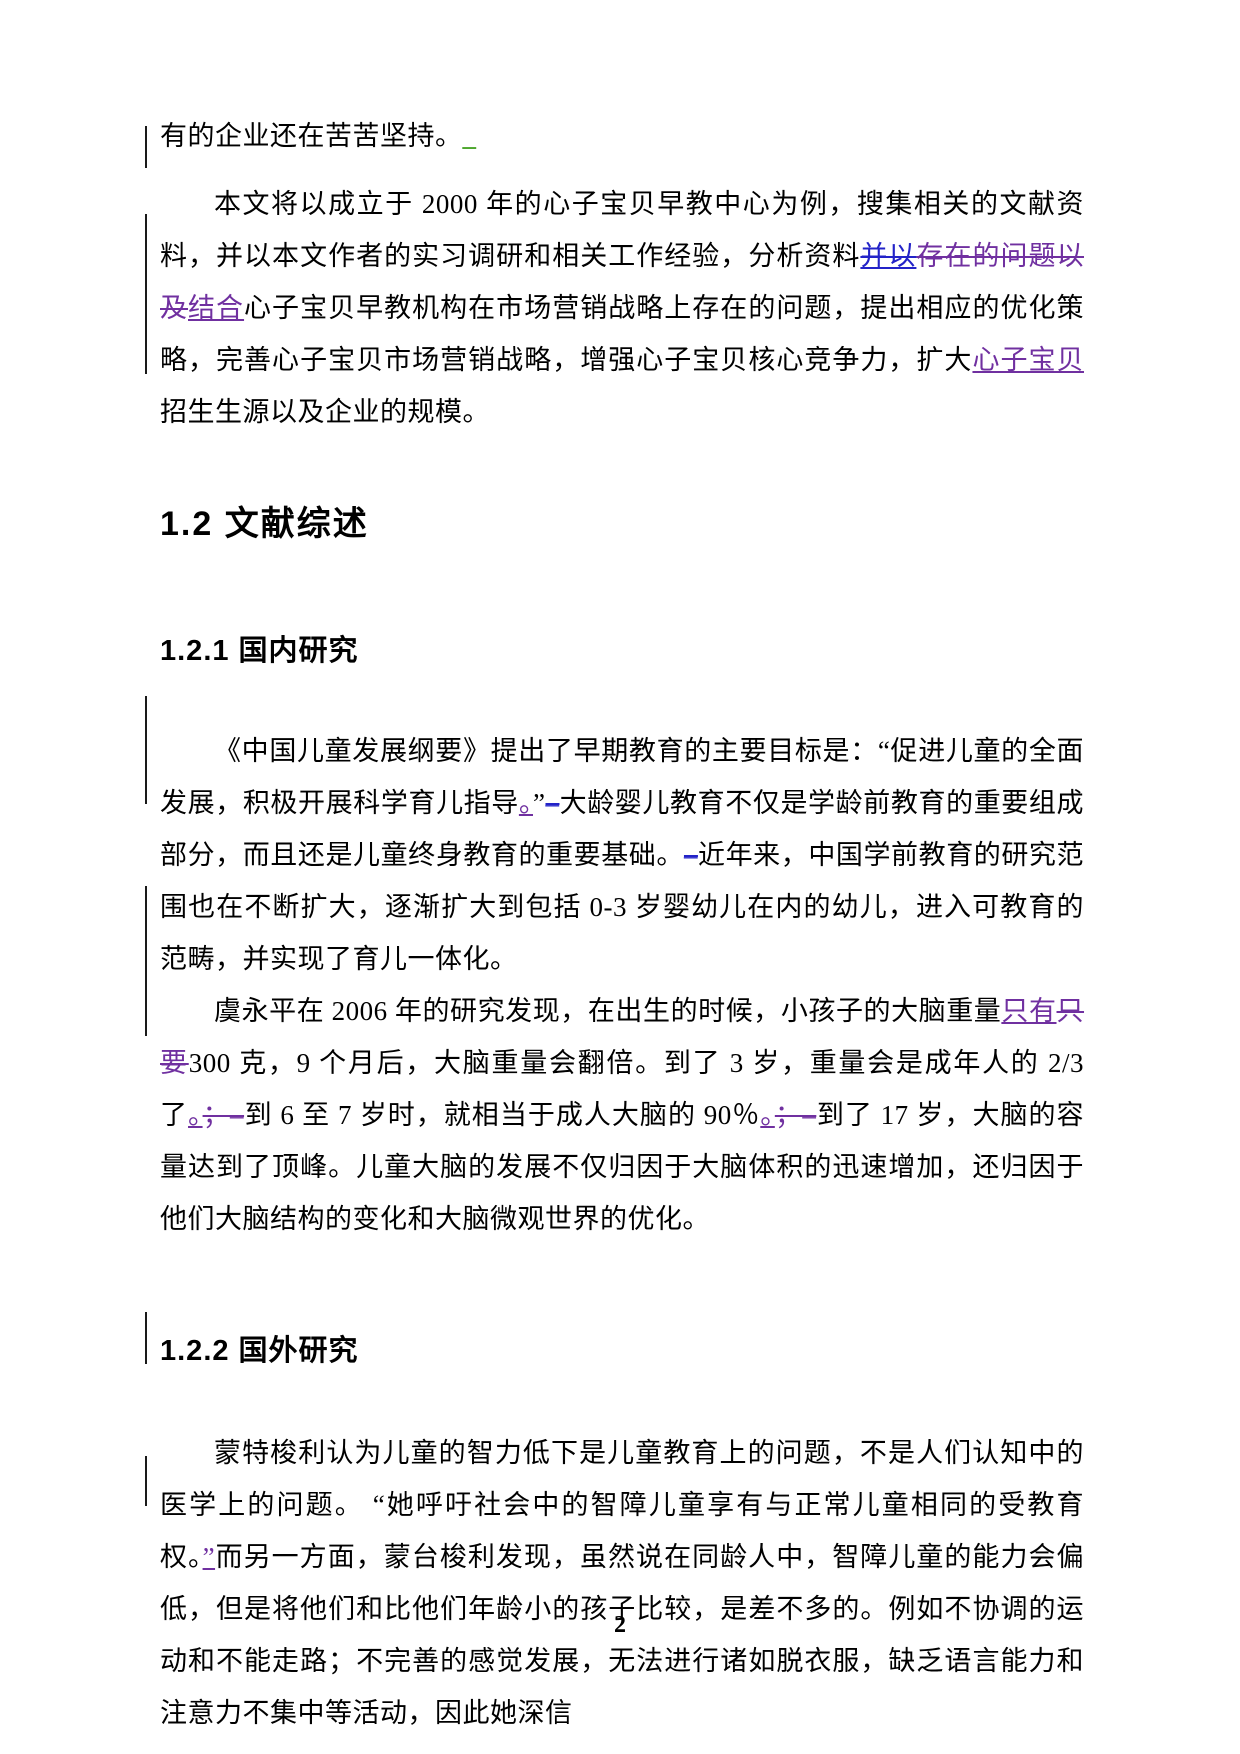  Describe the element at coordinates (325, 412) in the screenshot. I see `text-run: 招生生源以及企业的规模。` at that location.